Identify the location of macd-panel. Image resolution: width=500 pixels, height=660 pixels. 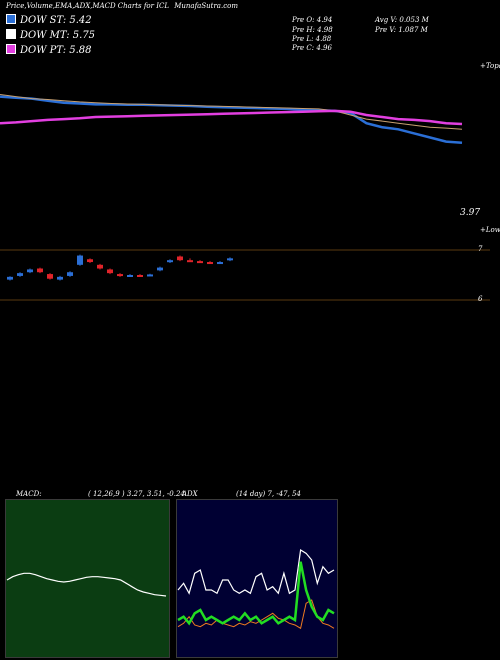
(87, 578).